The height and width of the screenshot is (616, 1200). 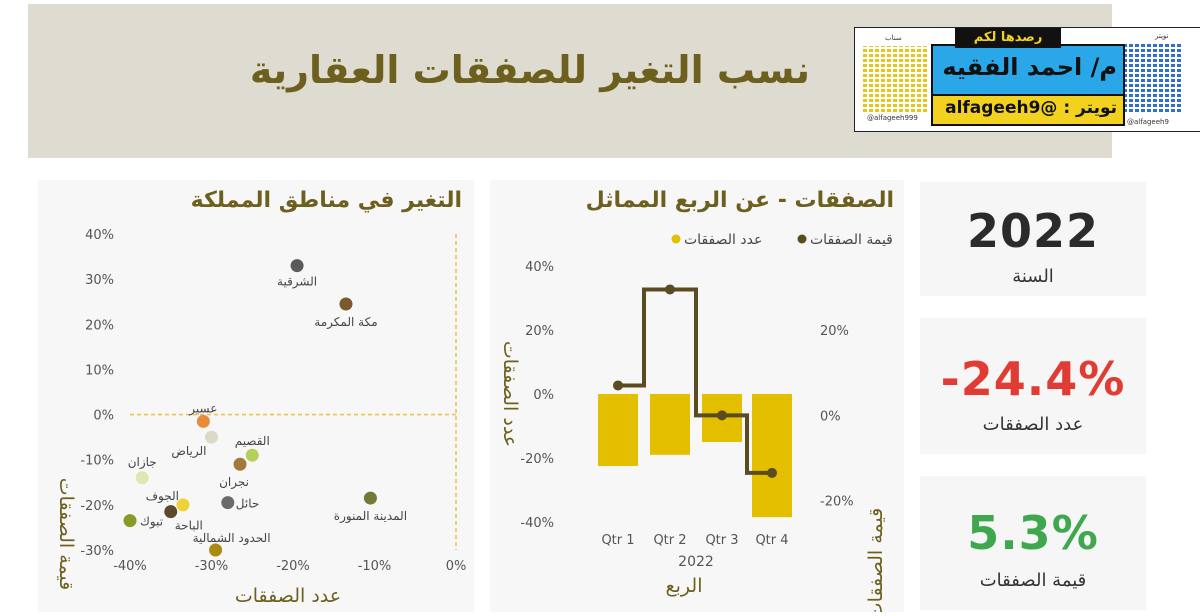 What do you see at coordinates (876, 560) in the screenshot?
I see `quarter-right-axis-label: قيمة الصفقات` at bounding box center [876, 560].